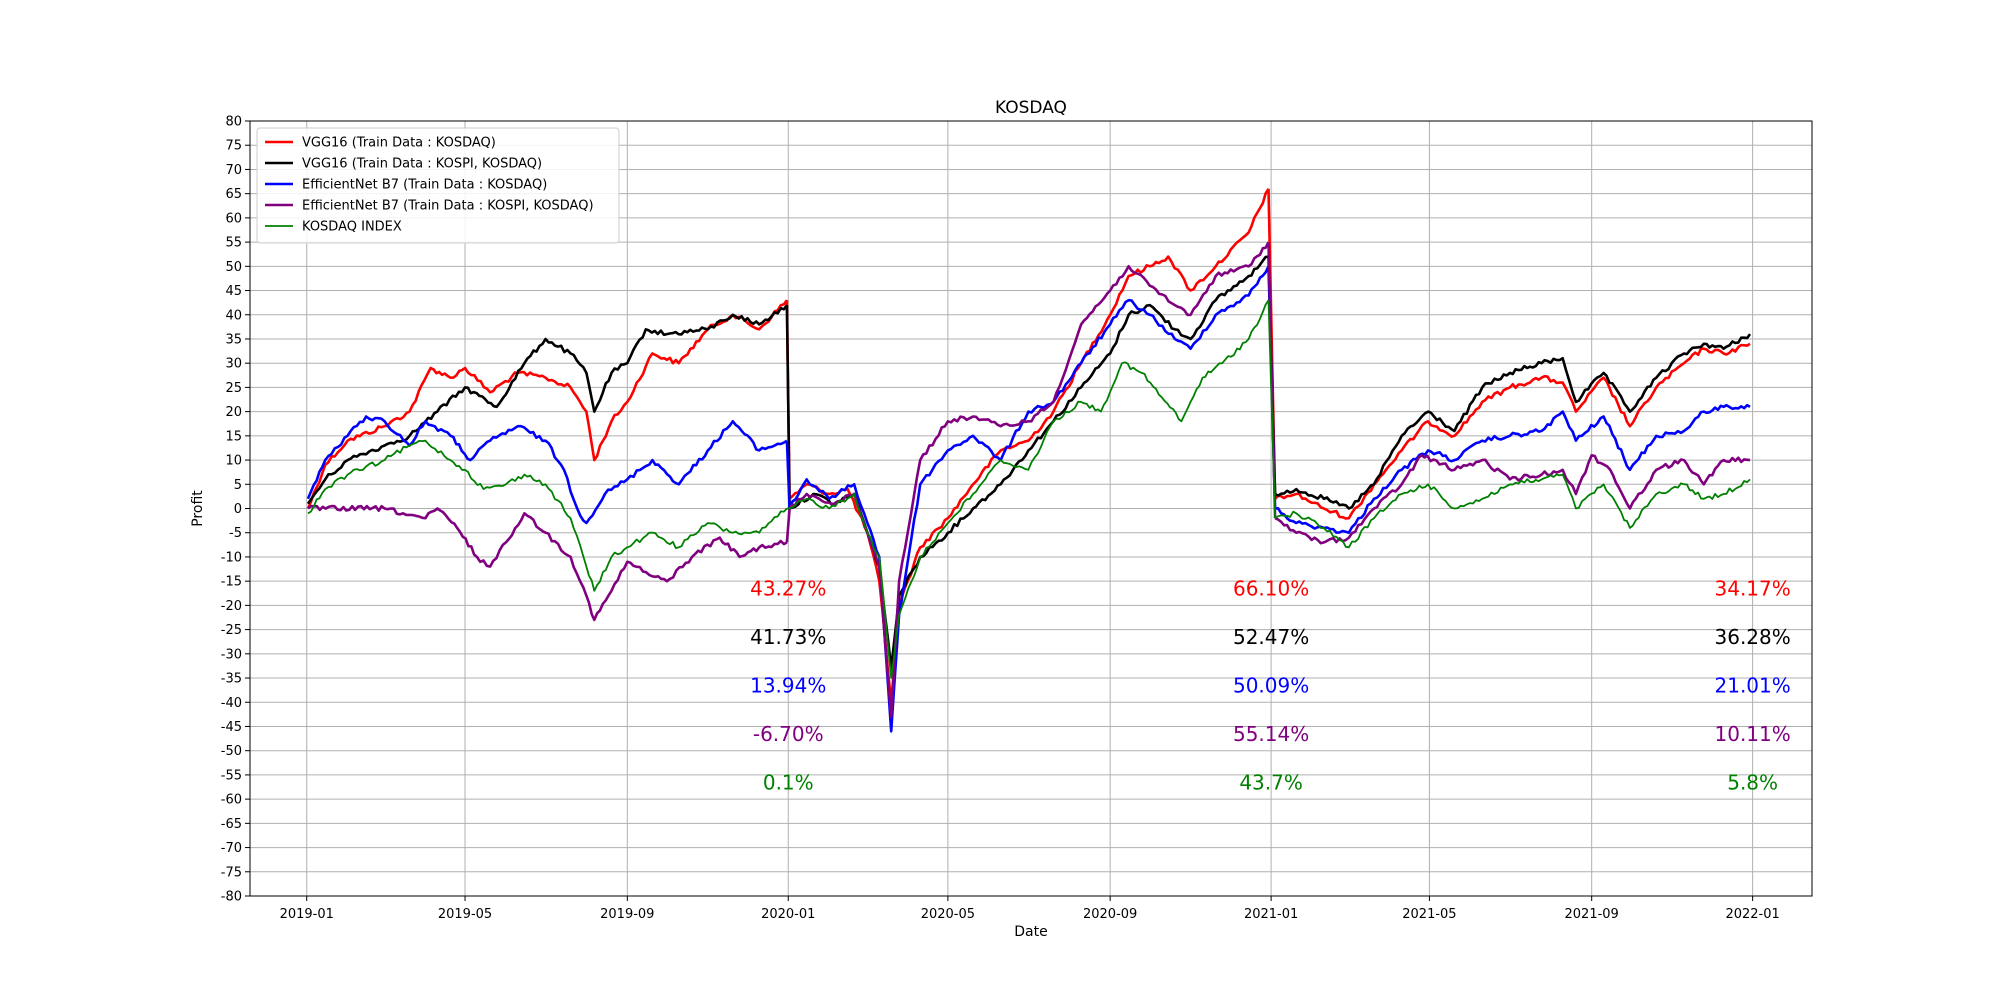  Describe the element at coordinates (233, 412) in the screenshot. I see `y-tick-label: 20` at that location.